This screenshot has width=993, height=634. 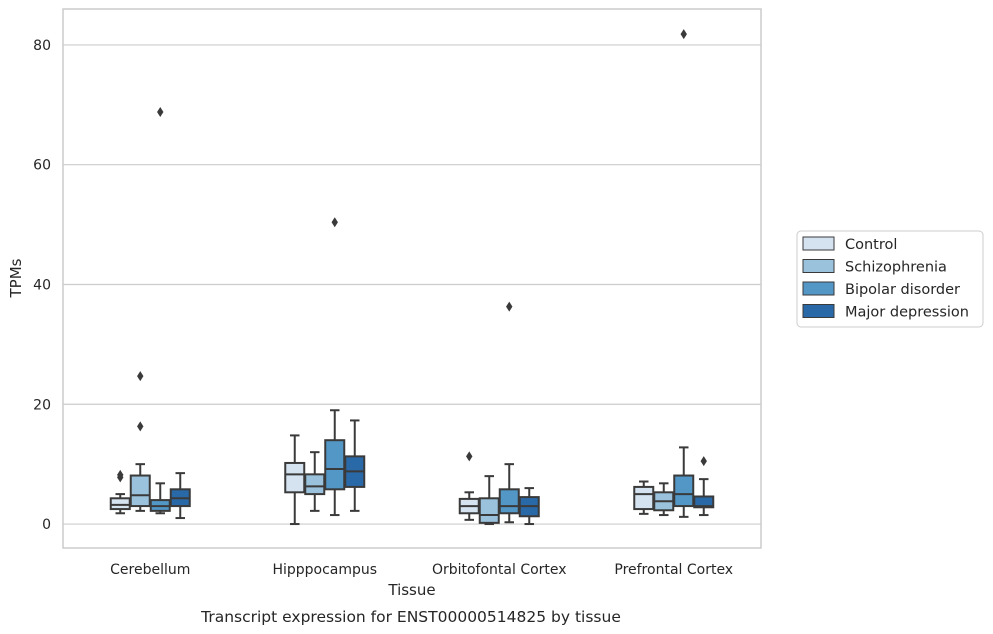 What do you see at coordinates (907, 313) in the screenshot?
I see `legend-label: Major depression` at bounding box center [907, 313].